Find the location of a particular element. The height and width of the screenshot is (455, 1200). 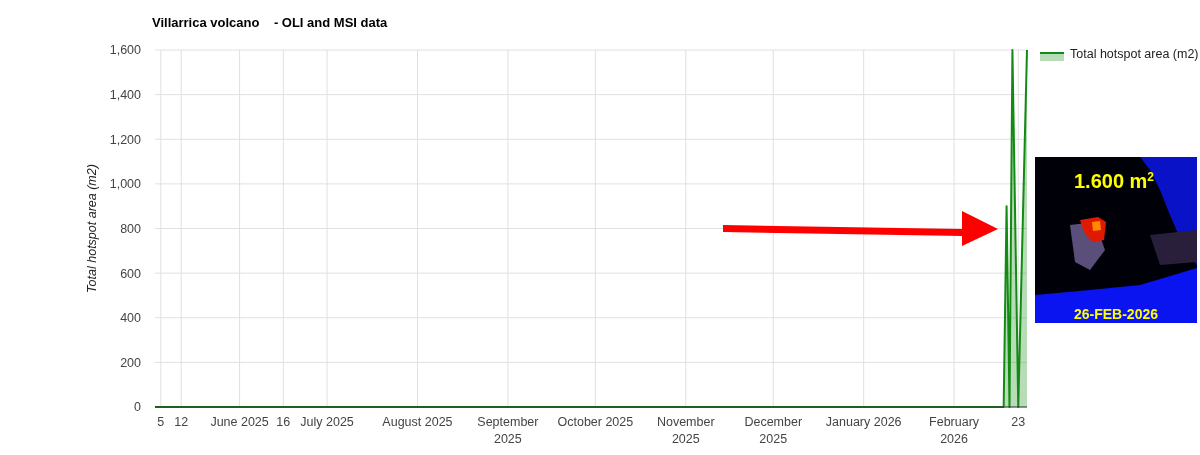

x-tick-label: September 2025 is located at coordinates (508, 430).